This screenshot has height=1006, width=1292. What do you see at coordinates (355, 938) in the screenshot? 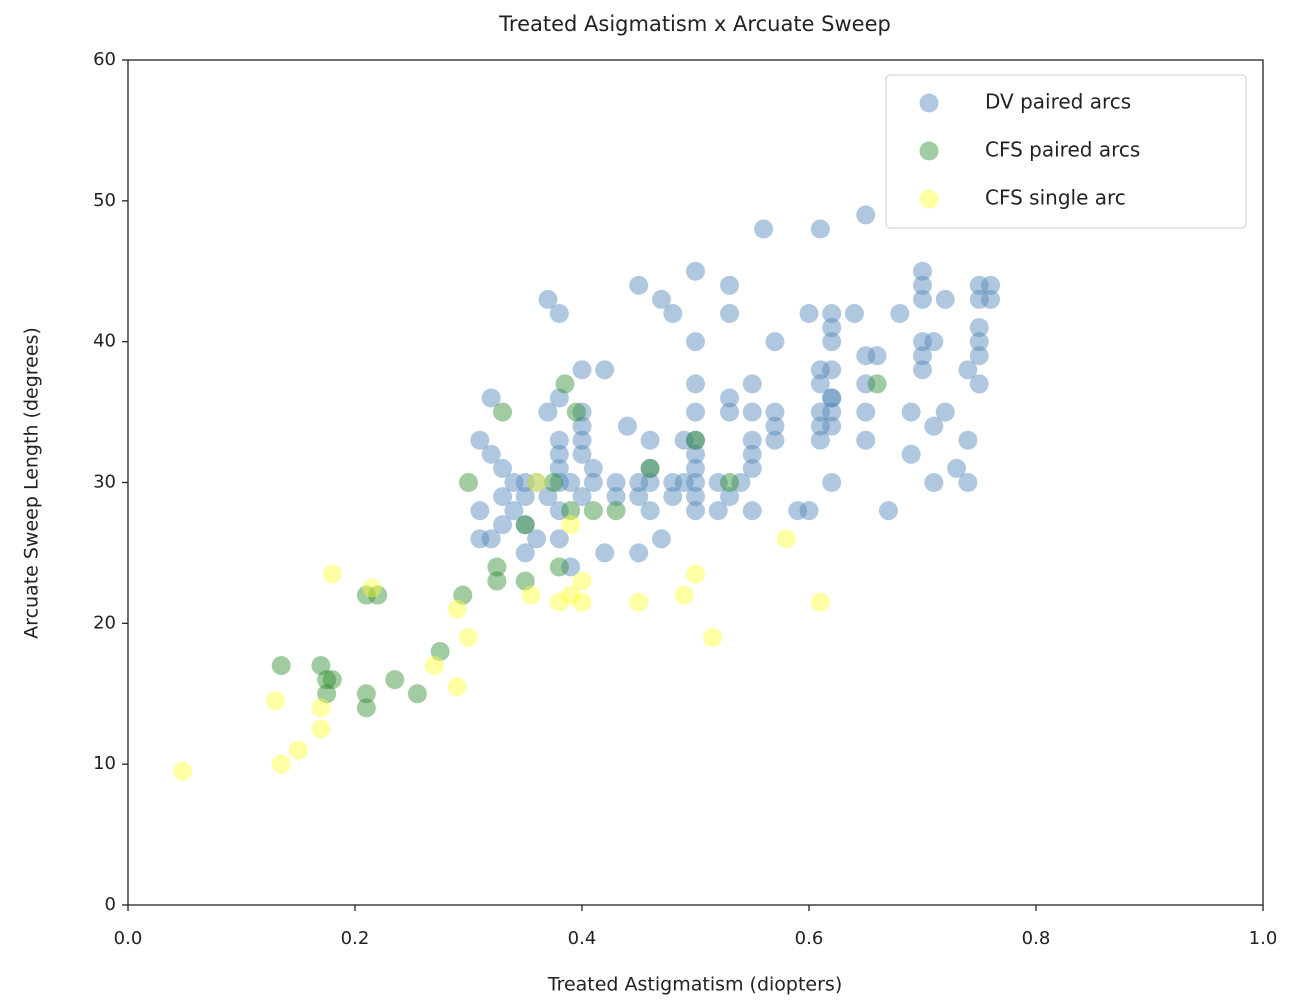
I see `x-tick-label: 0.2` at bounding box center [355, 938].